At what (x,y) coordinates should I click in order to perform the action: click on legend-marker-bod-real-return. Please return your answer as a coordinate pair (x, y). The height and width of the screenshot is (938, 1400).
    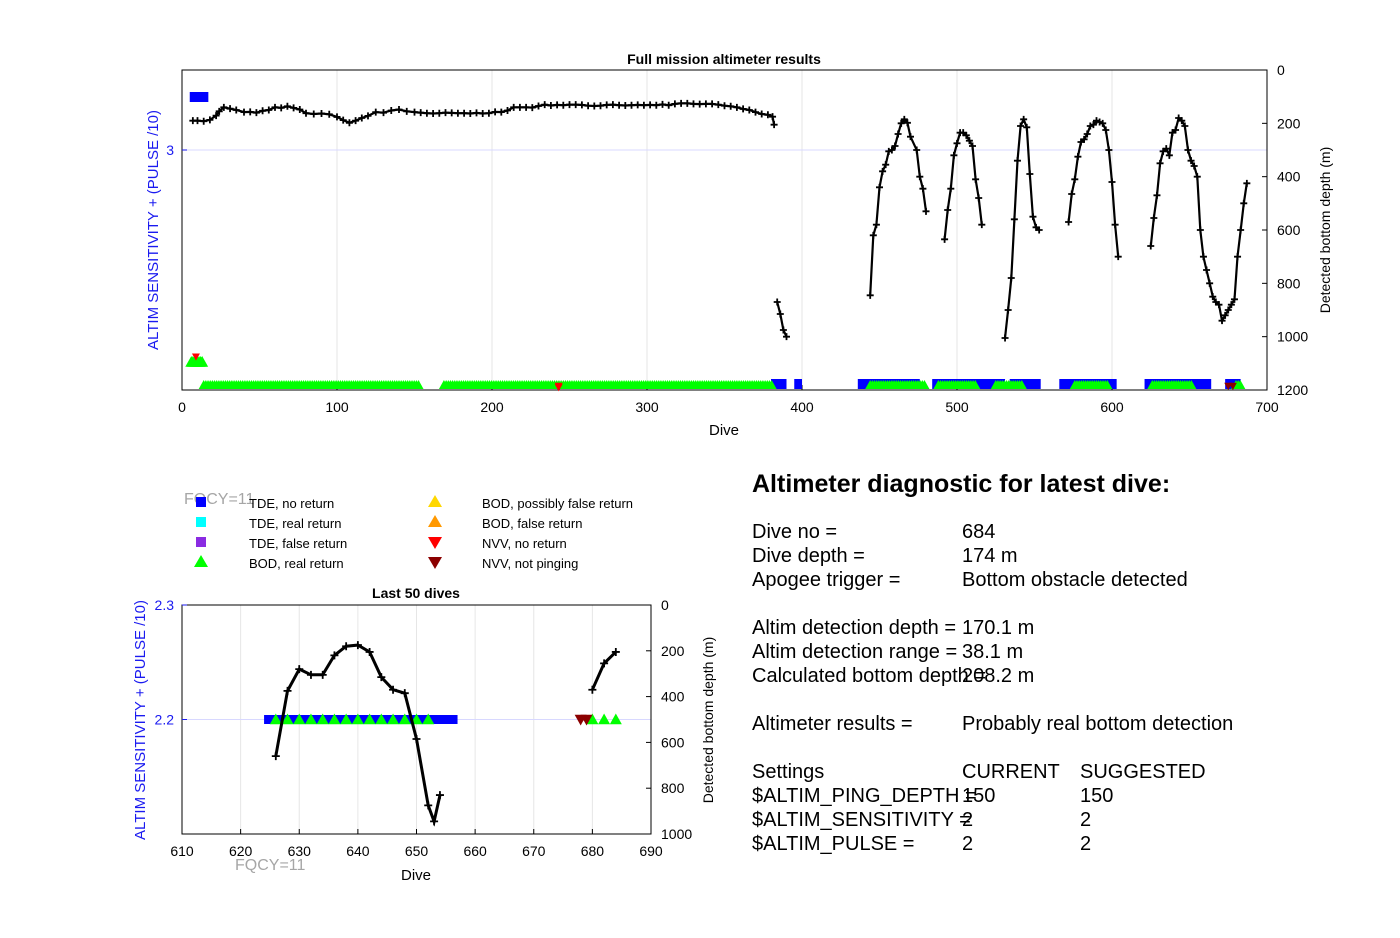
    Looking at the image, I should click on (201, 561).